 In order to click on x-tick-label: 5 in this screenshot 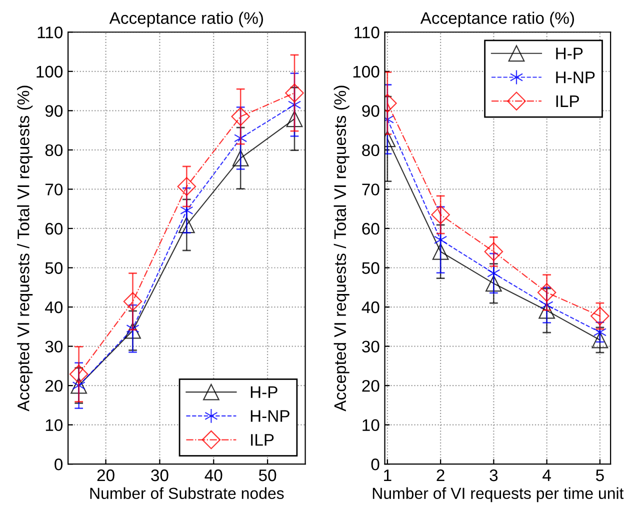, I will do `click(600, 476)`.